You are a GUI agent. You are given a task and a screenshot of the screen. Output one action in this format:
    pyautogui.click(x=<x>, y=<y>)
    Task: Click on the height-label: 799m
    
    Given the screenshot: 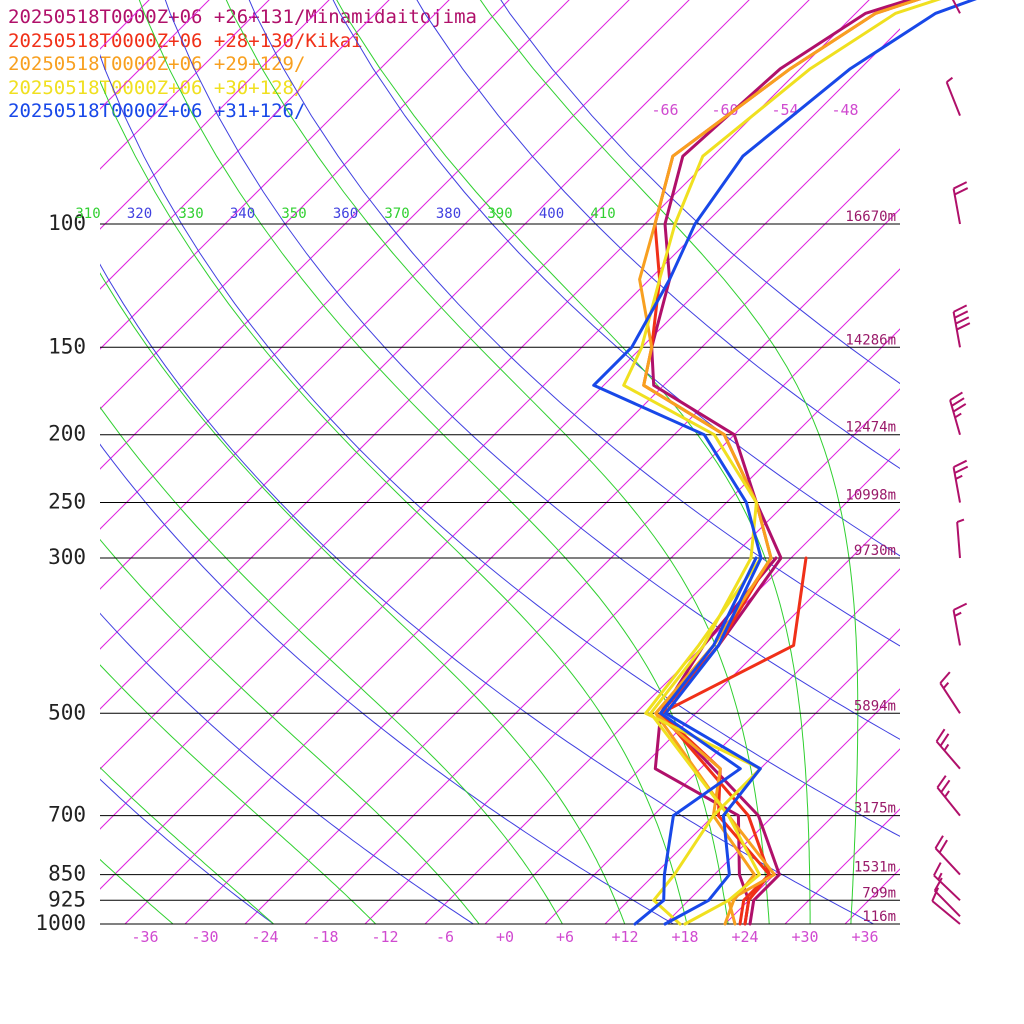 What is the action you would take?
    pyautogui.click(x=879, y=893)
    